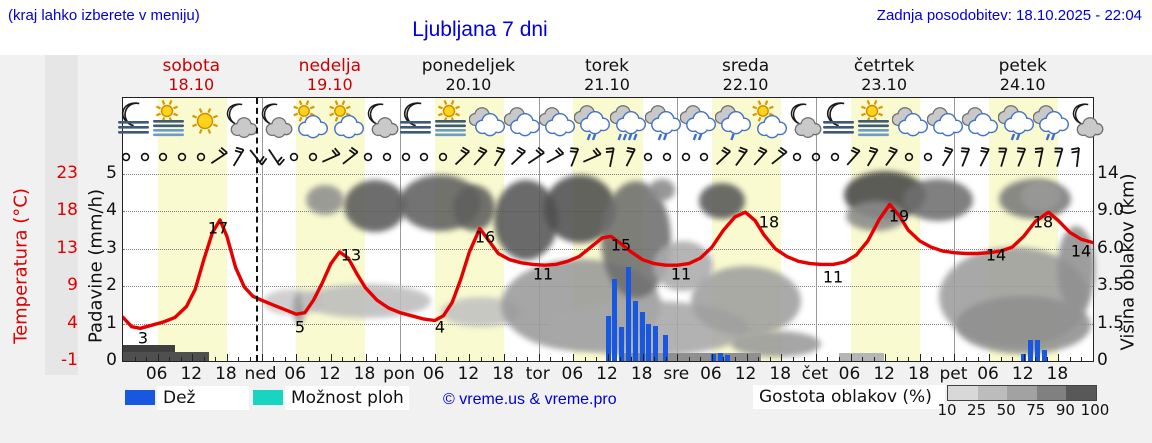 The width and height of the screenshot is (1152, 443). Describe the element at coordinates (330, 75) in the screenshot. I see `day-label: nedelja 19.10` at that location.